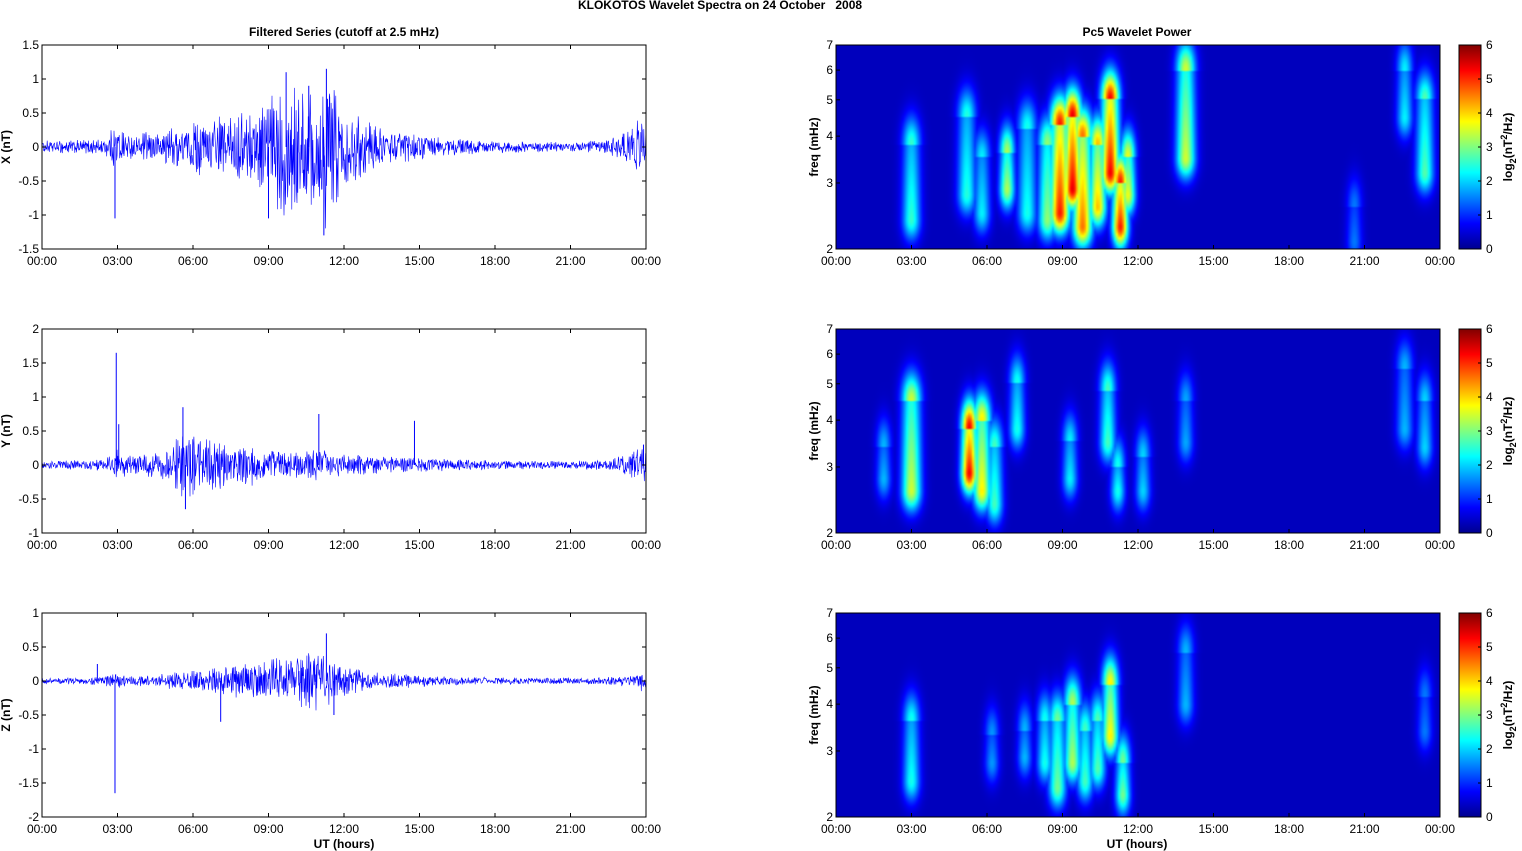  I want to click on left-xlabel: UT (hours), so click(344, 844).